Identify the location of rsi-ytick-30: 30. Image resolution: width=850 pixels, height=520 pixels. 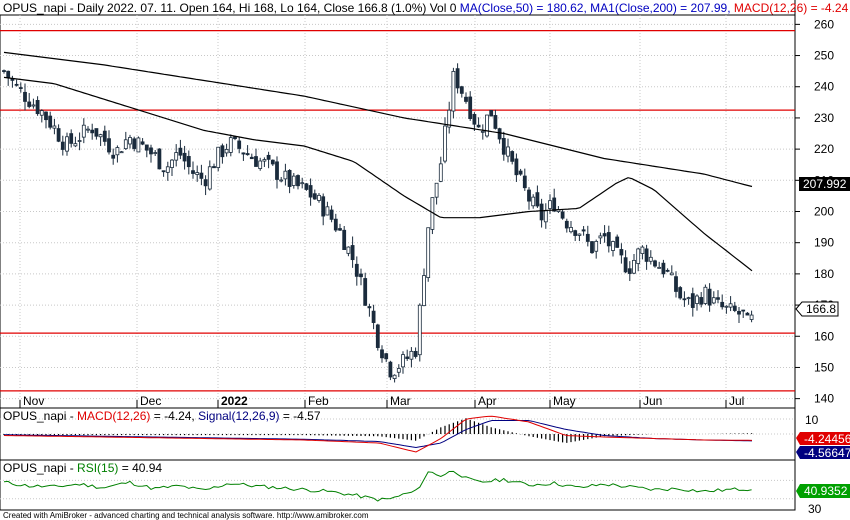
(815, 509).